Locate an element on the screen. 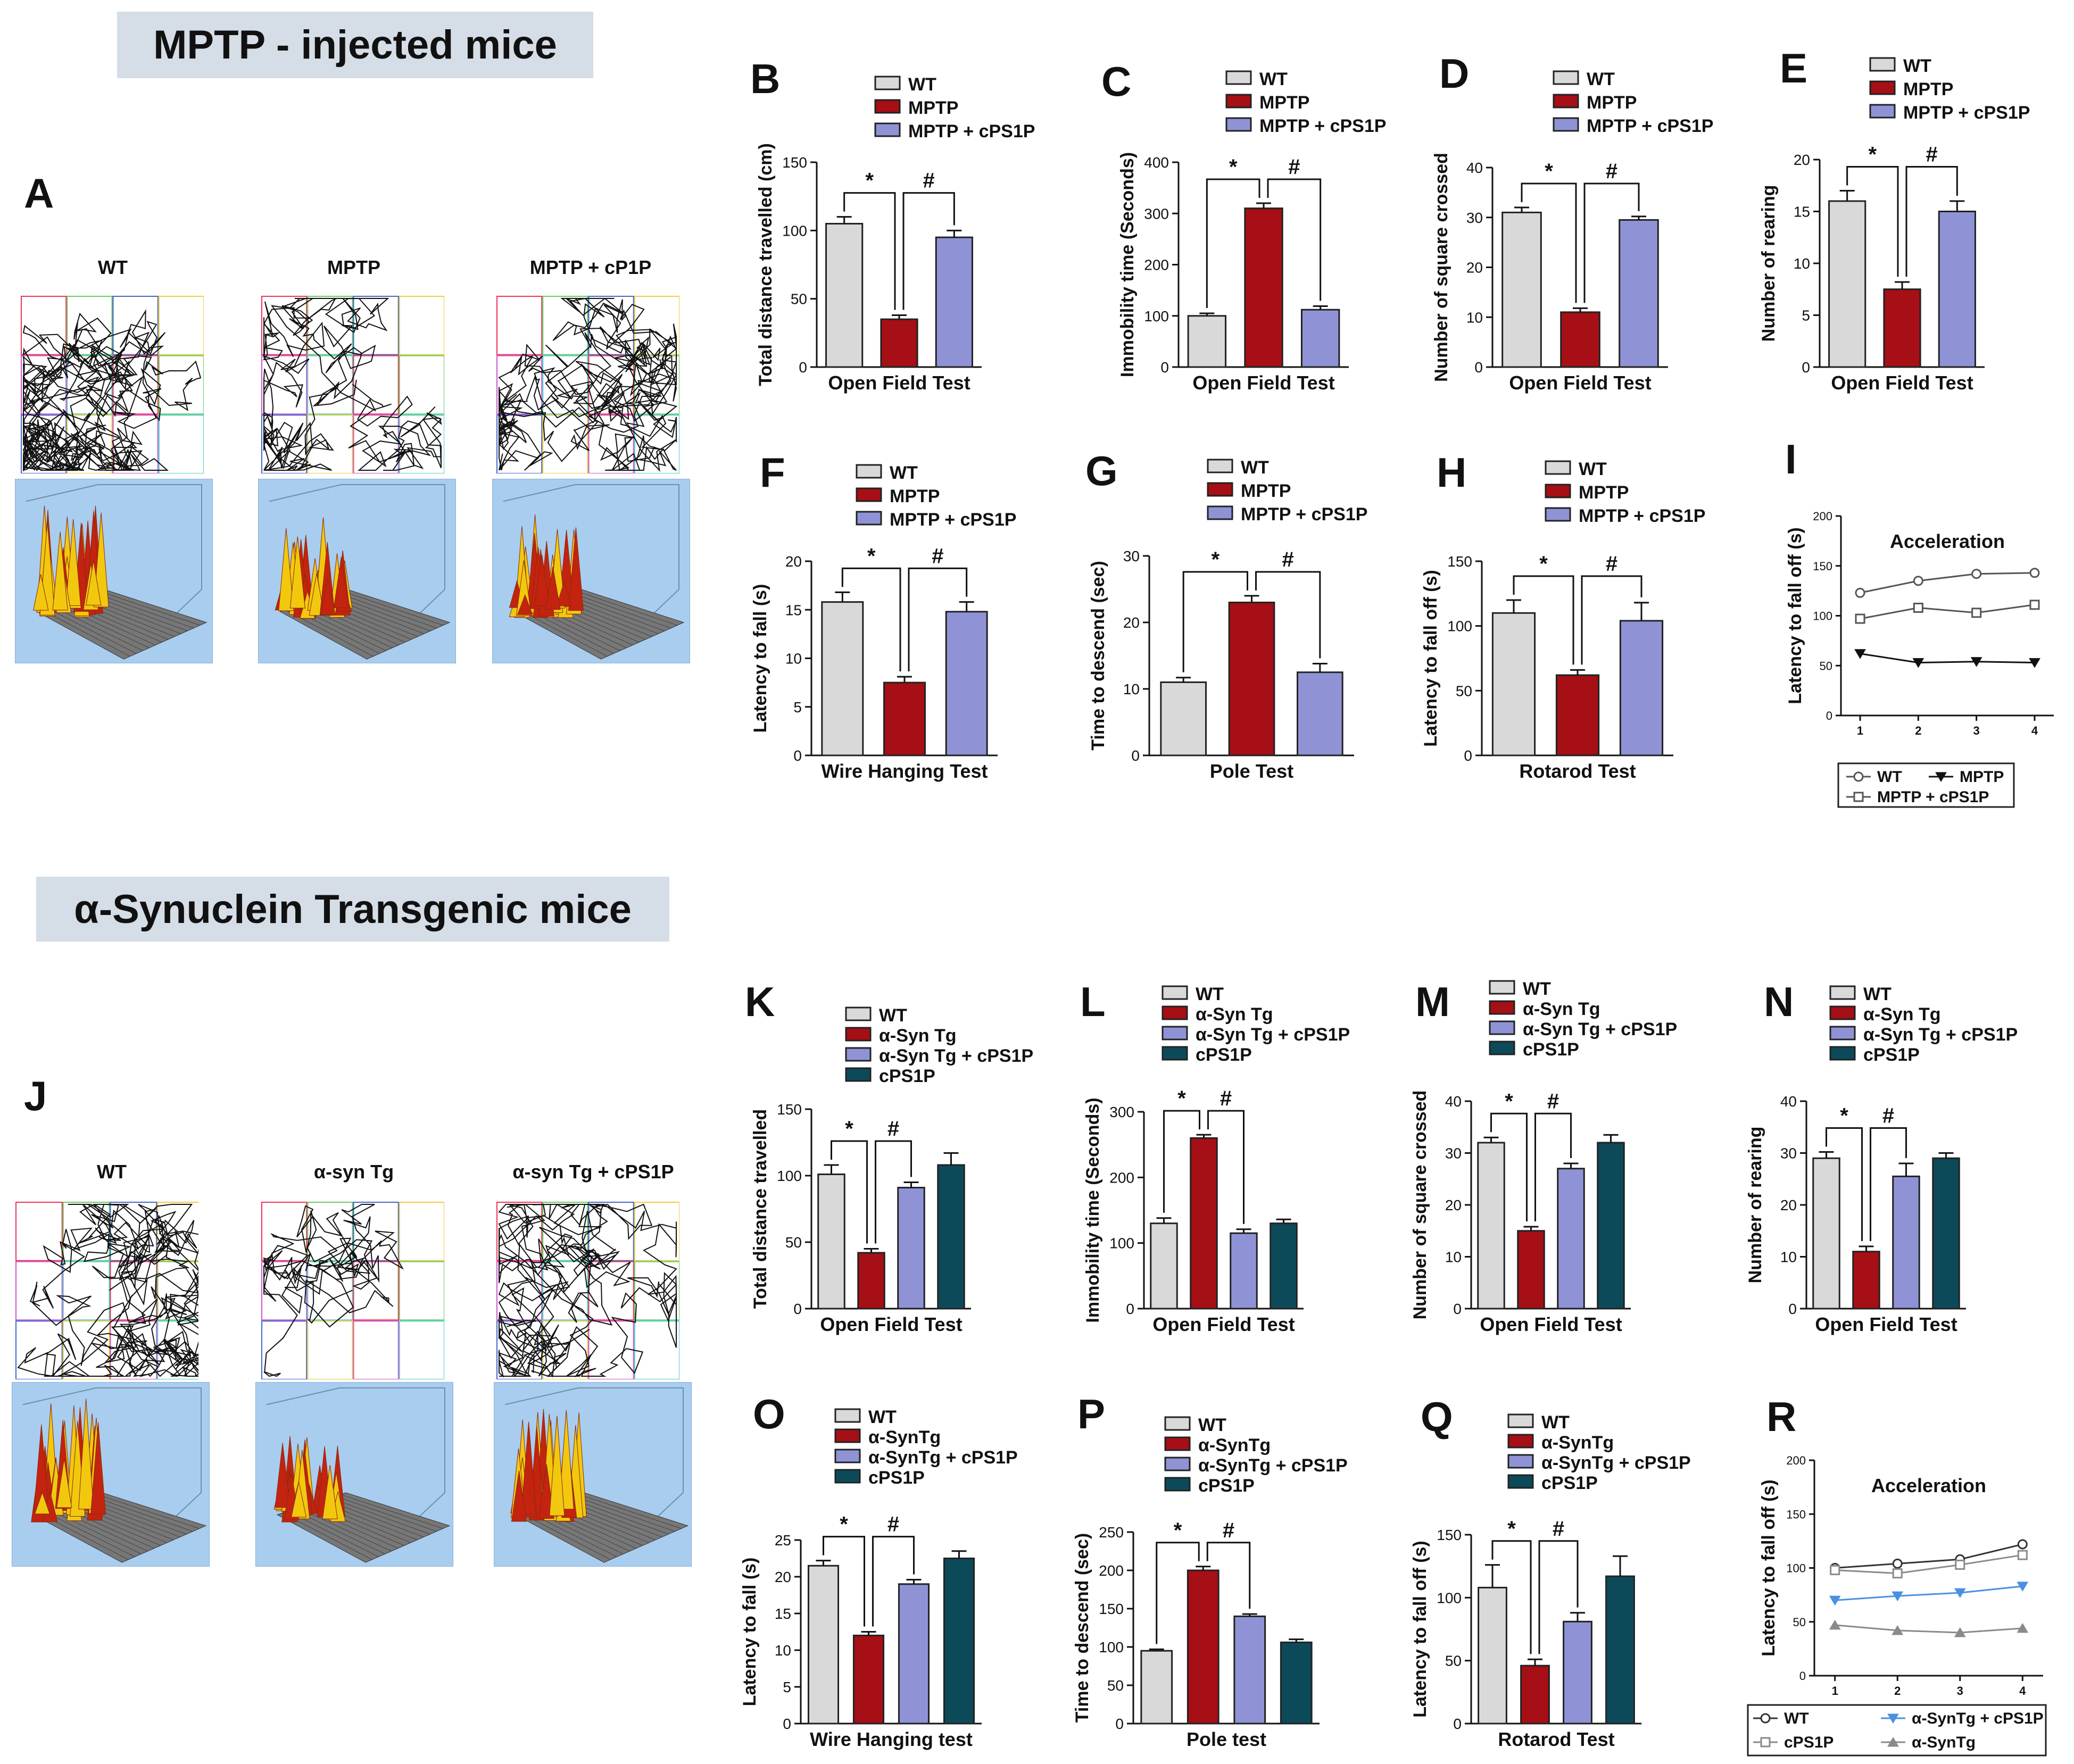 Image resolution: width=2074 pixels, height=1764 pixels. significance-mark-0: * is located at coordinates (1844, 1116).